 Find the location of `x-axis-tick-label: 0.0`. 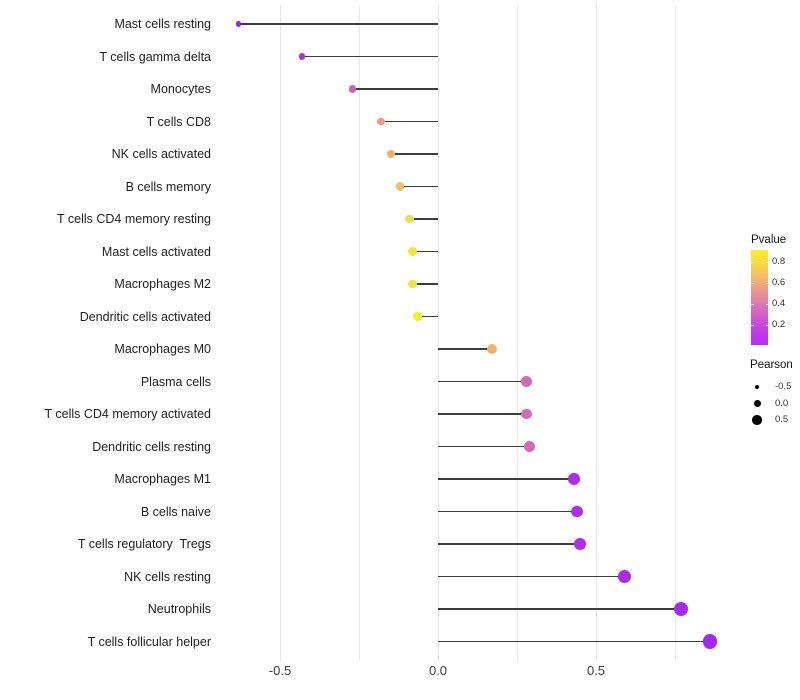

x-axis-tick-label: 0.0 is located at coordinates (438, 670).